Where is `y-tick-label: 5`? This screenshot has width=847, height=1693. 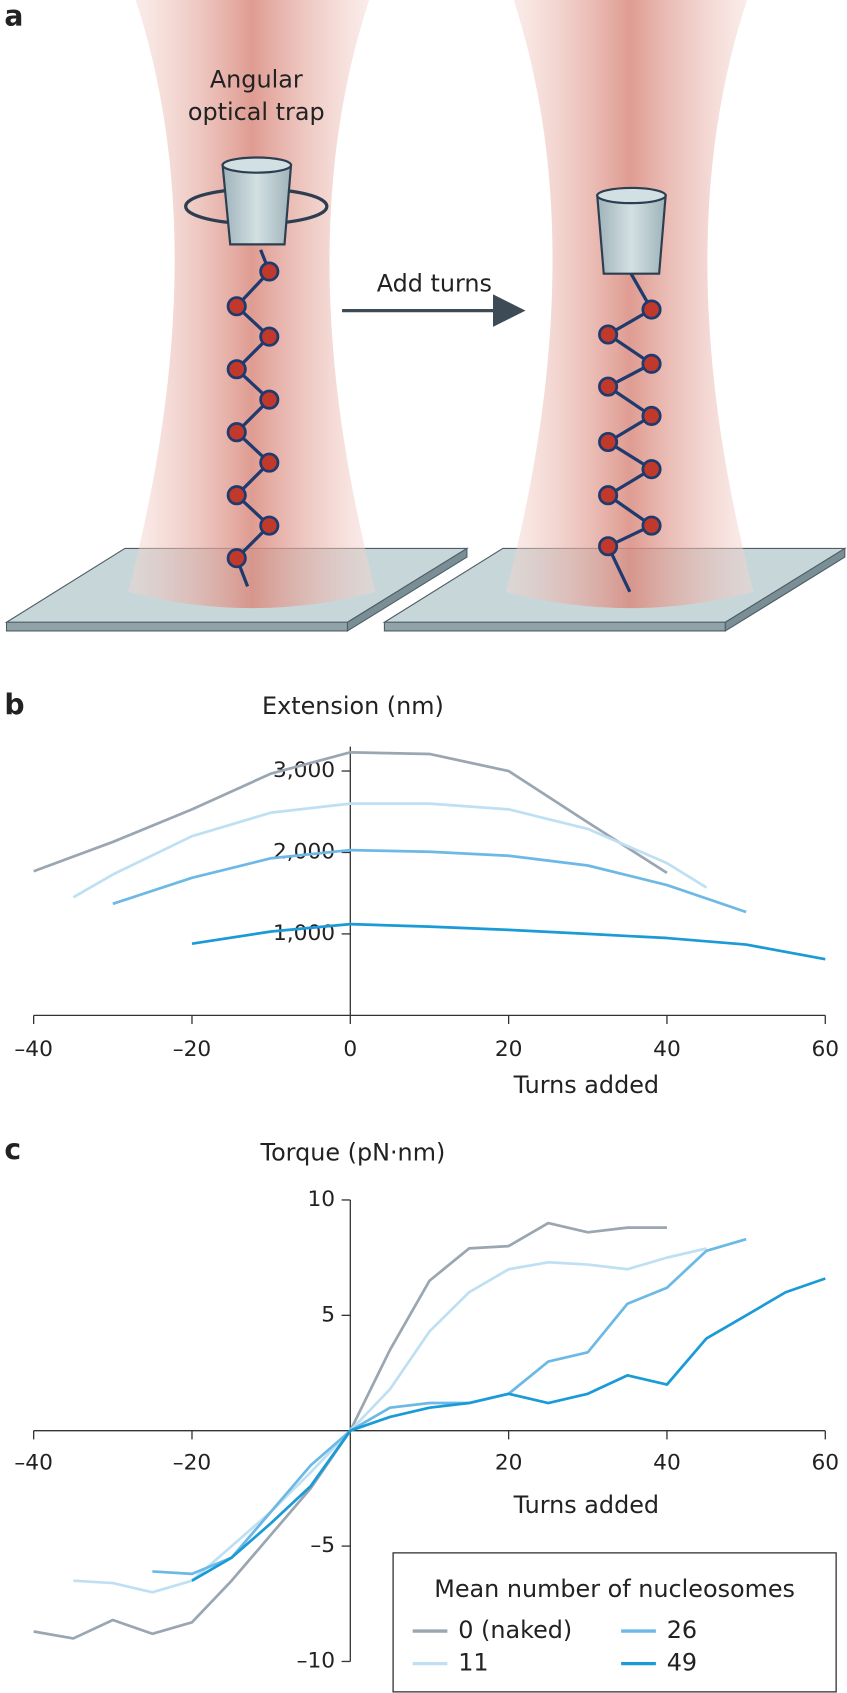 y-tick-label: 5 is located at coordinates (328, 1314).